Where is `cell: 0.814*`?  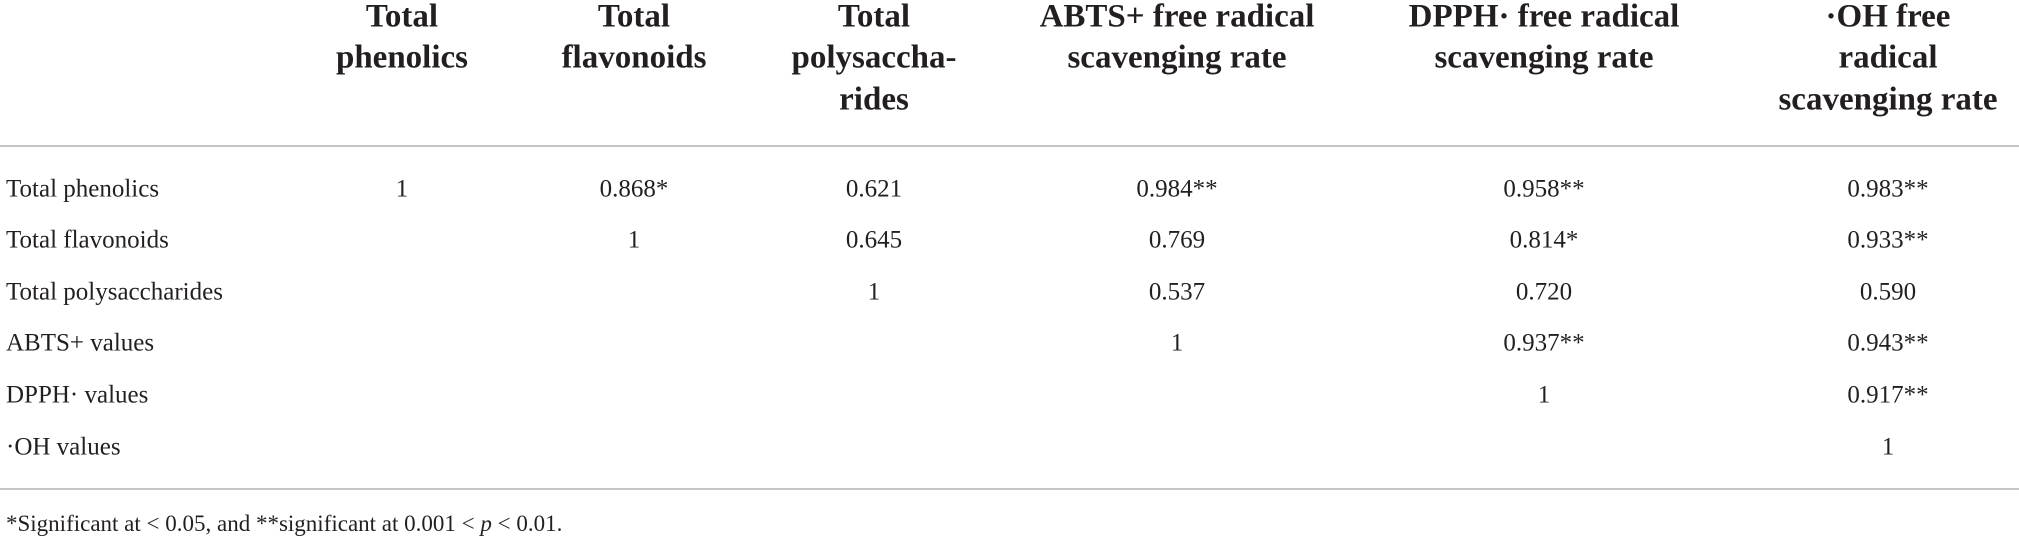
cell: 0.814* is located at coordinates (1544, 240).